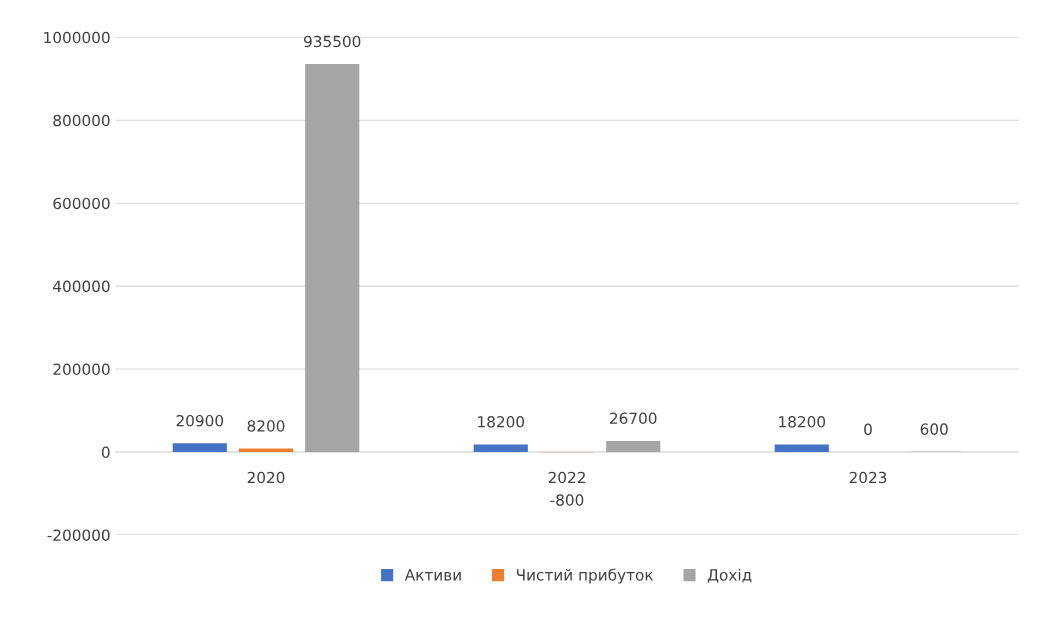 This screenshot has height=622, width=1050. I want to click on legend-label: Активи, so click(432, 575).